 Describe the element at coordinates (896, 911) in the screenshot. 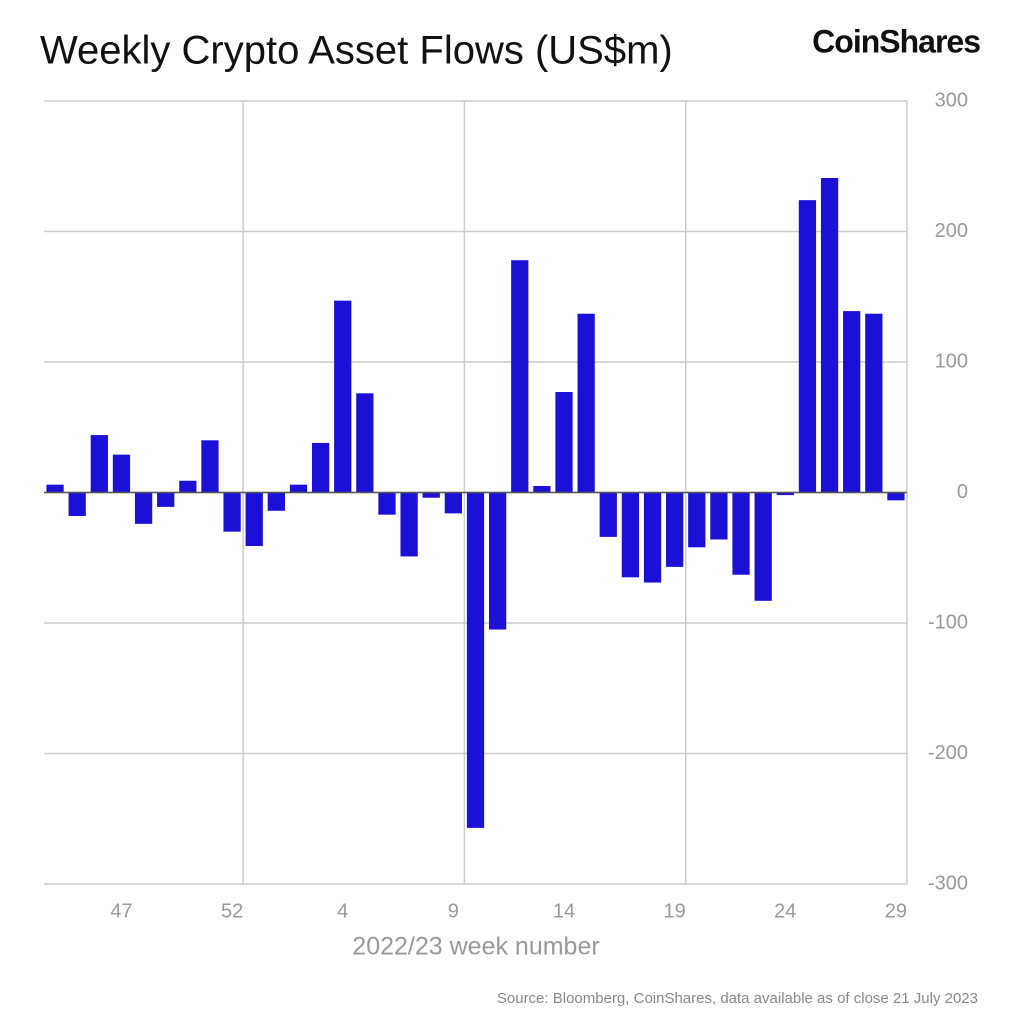

I see `x-tick-label: 29` at that location.